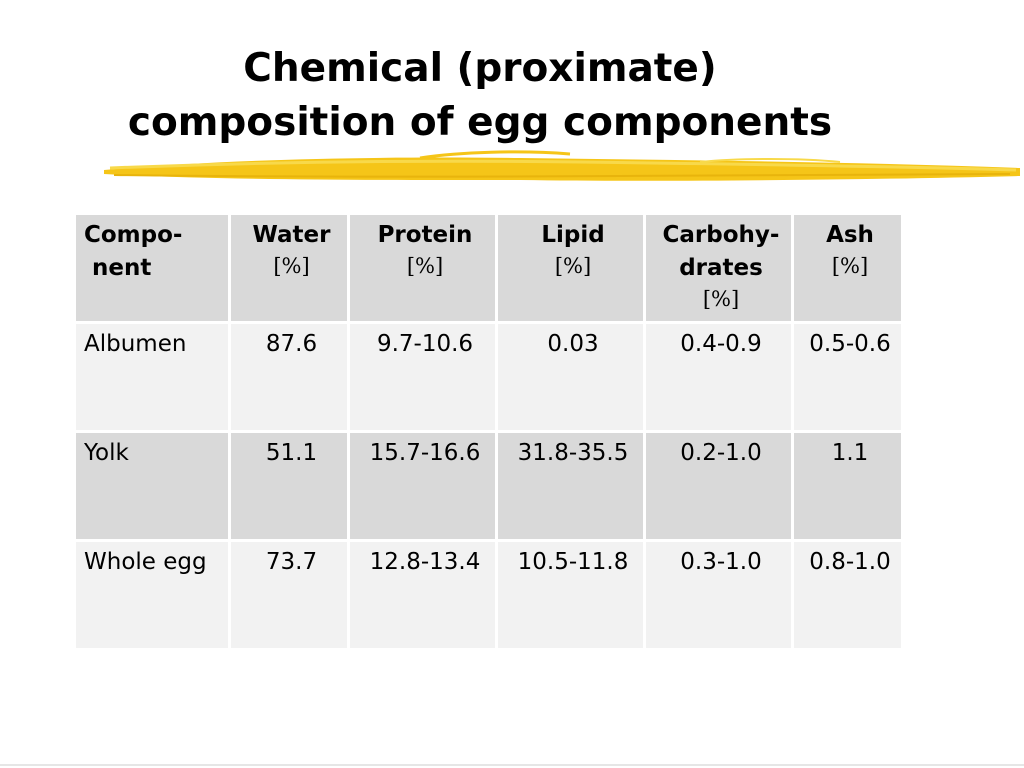  I want to click on cell-lipid: 0.03, so click(570, 377).